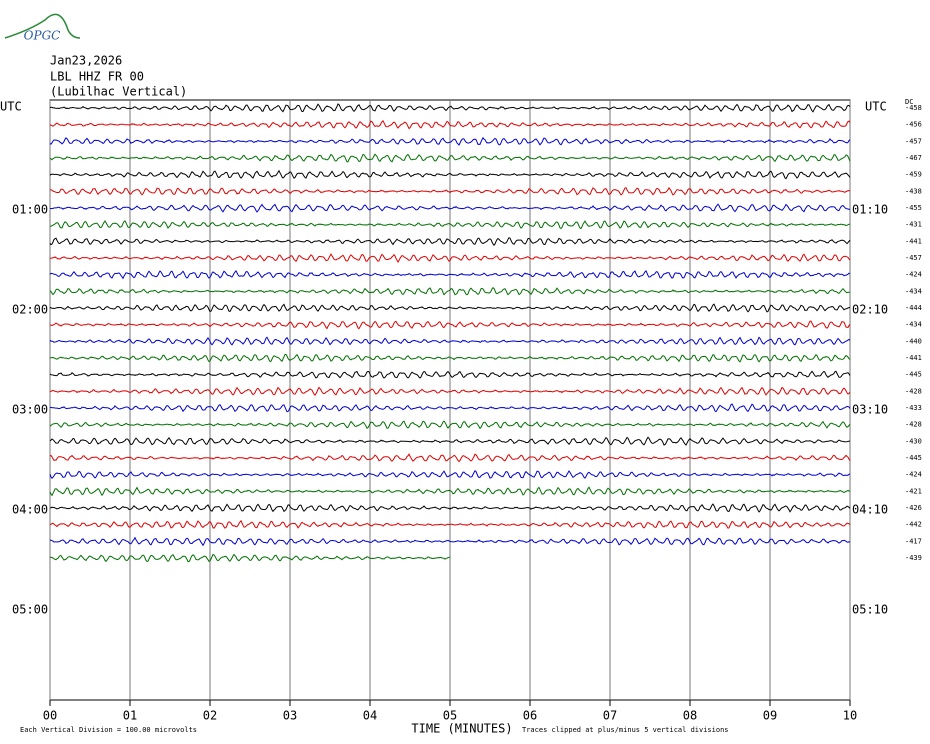 This screenshot has height=744, width=930. Describe the element at coordinates (913, 408) in the screenshot. I see `dc-value: -433` at that location.